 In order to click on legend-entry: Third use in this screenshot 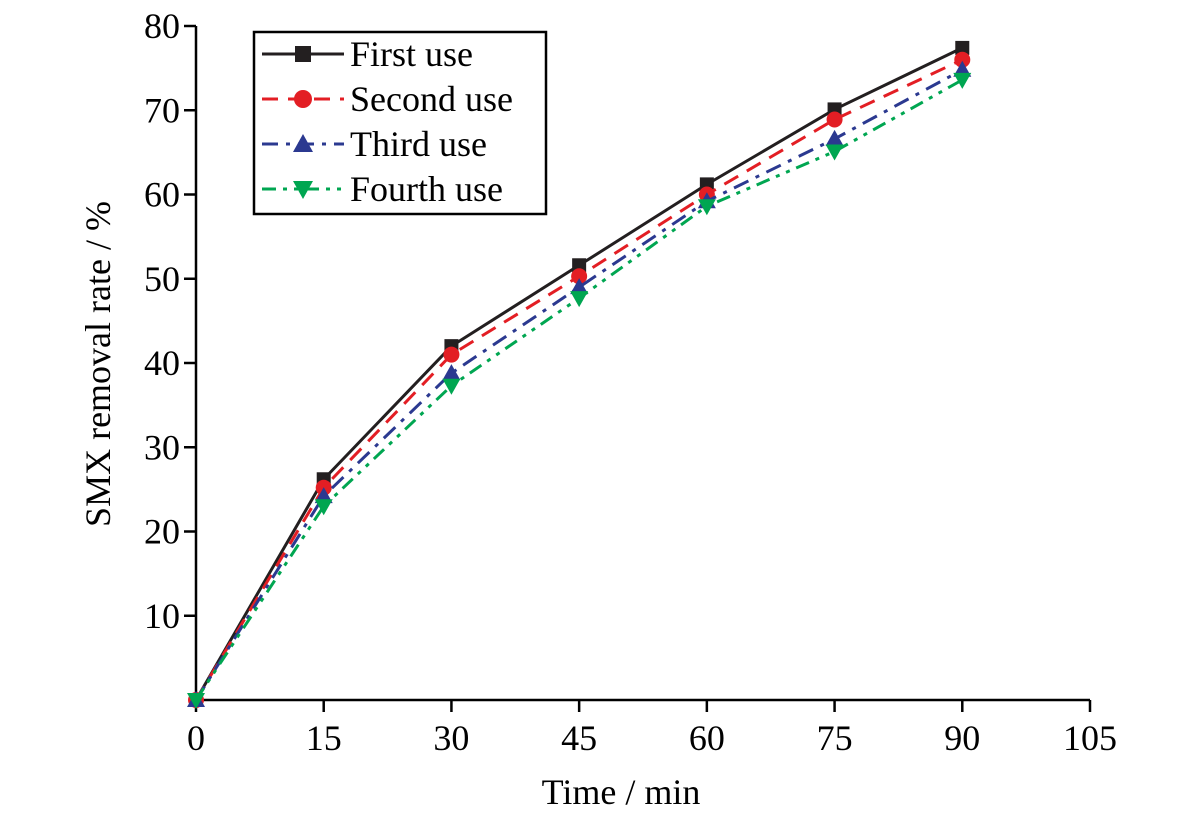, I will do `click(374, 144)`.